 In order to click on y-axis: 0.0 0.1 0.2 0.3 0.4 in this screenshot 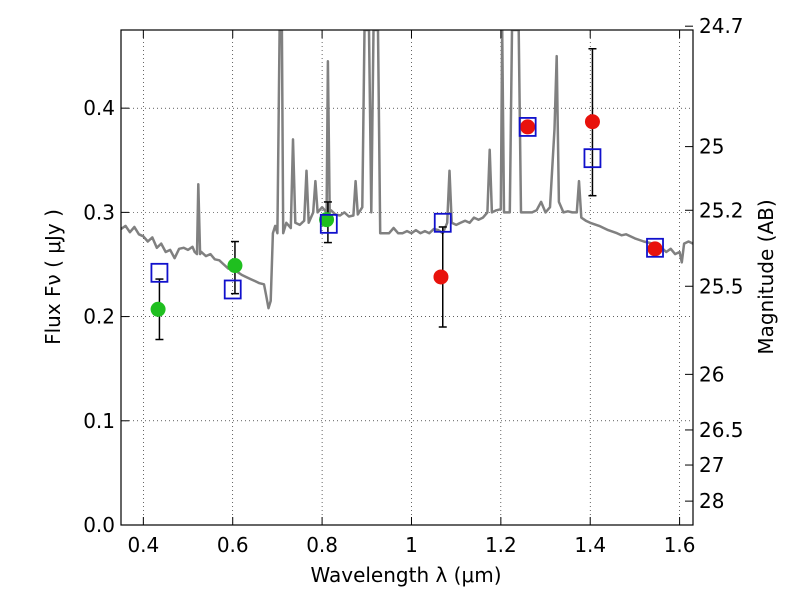, I will do `click(106, 316)`.